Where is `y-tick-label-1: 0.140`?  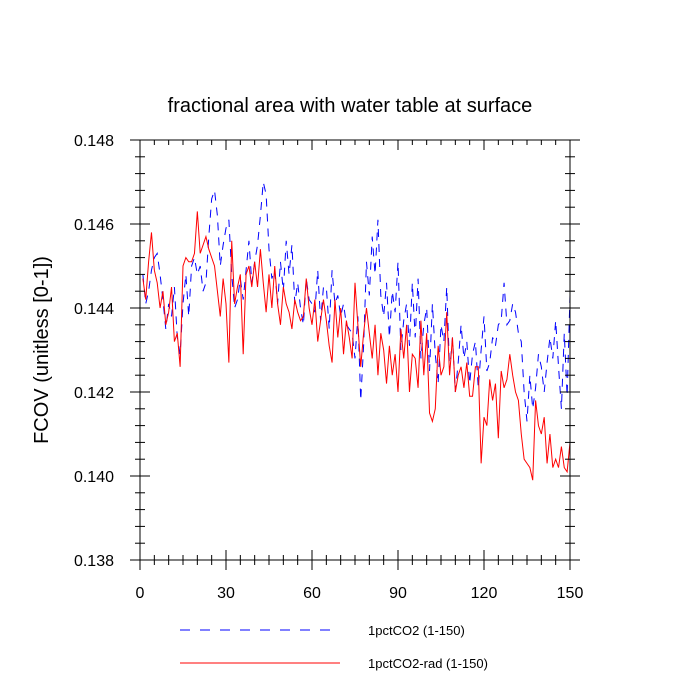
y-tick-label-1: 0.140 is located at coordinates (94, 477).